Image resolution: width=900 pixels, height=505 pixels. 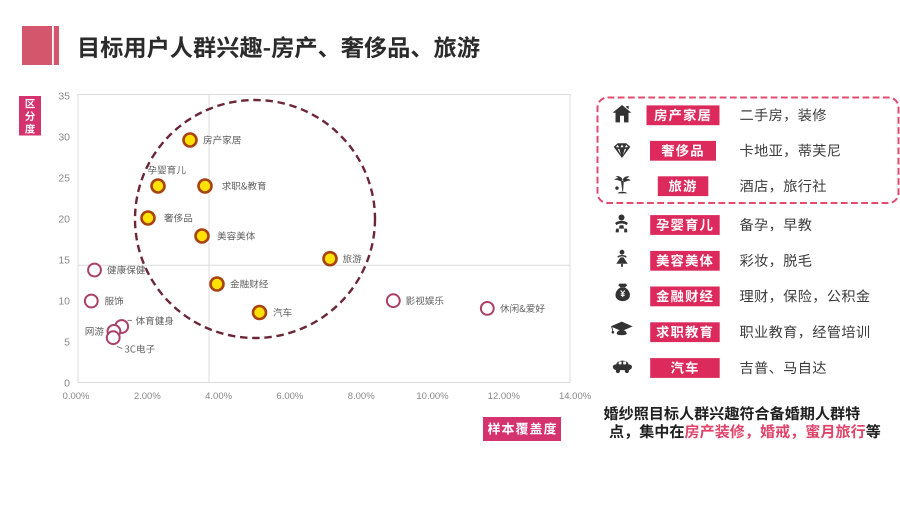 What do you see at coordinates (147, 396) in the screenshot?
I see `svg-text: 2.00%` at bounding box center [147, 396].